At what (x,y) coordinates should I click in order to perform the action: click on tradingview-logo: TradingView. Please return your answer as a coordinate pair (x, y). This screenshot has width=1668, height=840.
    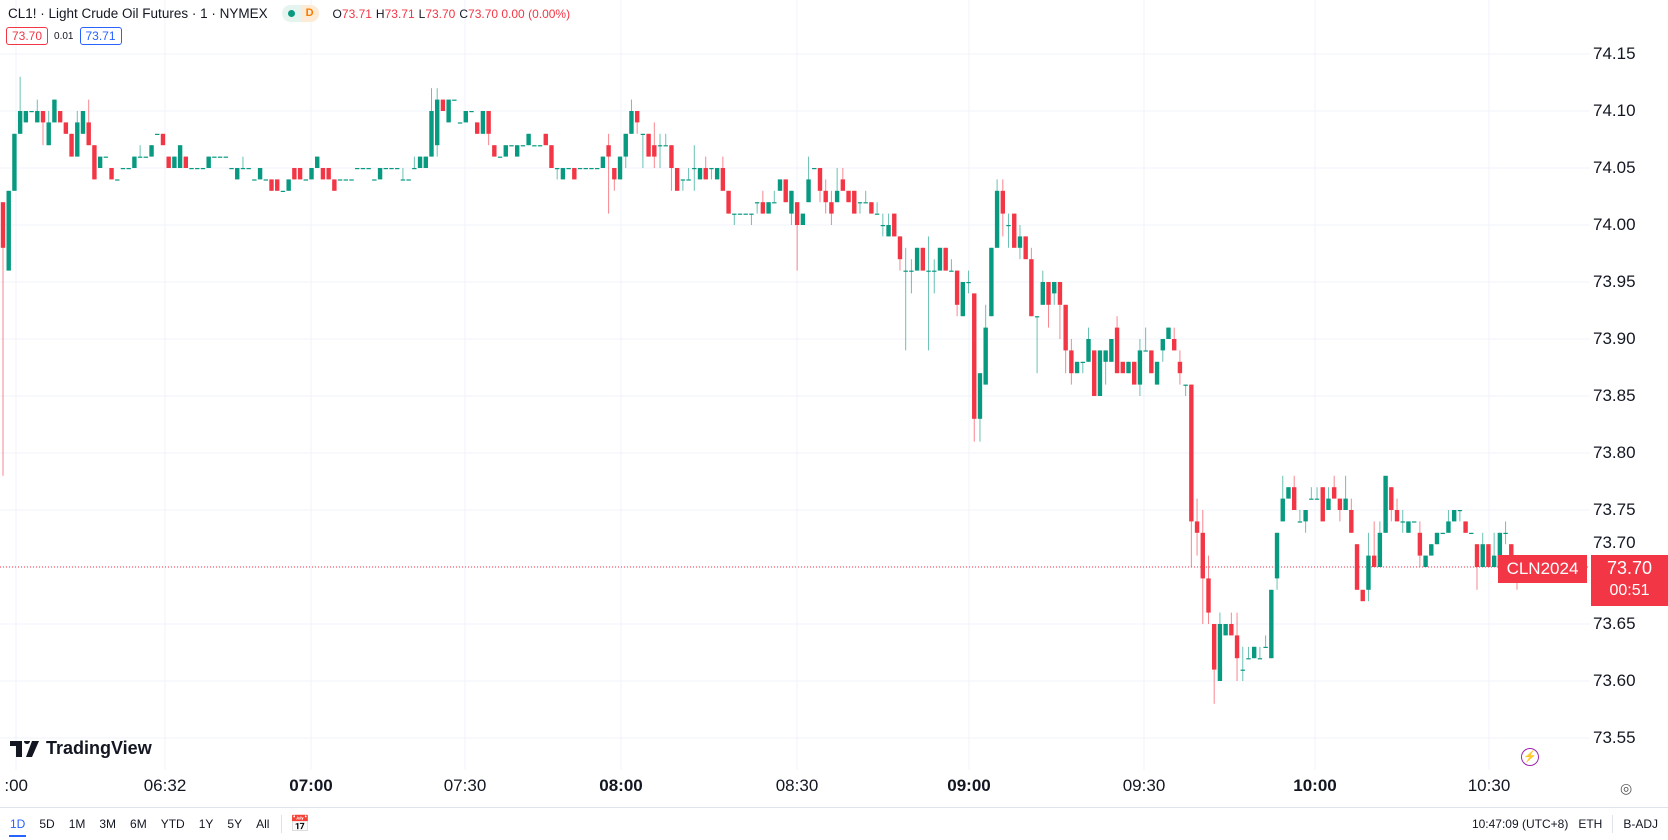
    Looking at the image, I should click on (81, 748).